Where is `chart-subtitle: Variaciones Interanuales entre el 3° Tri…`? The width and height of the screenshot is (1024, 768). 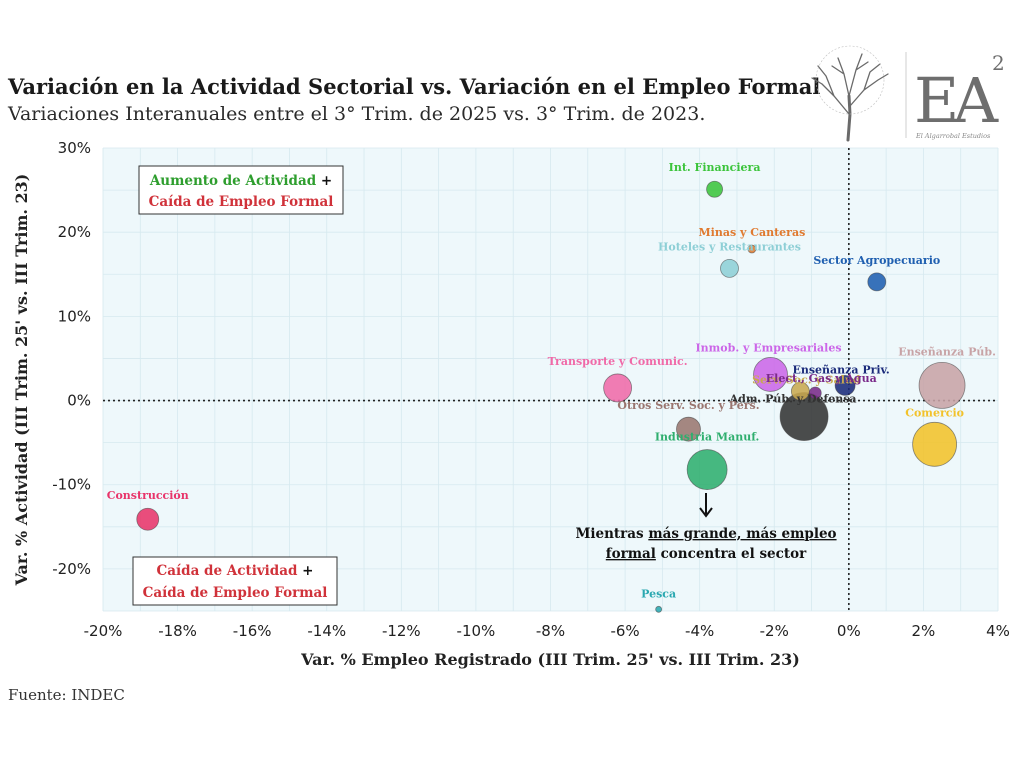
chart-subtitle: Variaciones Interanuales entre el 3° Tri… is located at coordinates (357, 114).